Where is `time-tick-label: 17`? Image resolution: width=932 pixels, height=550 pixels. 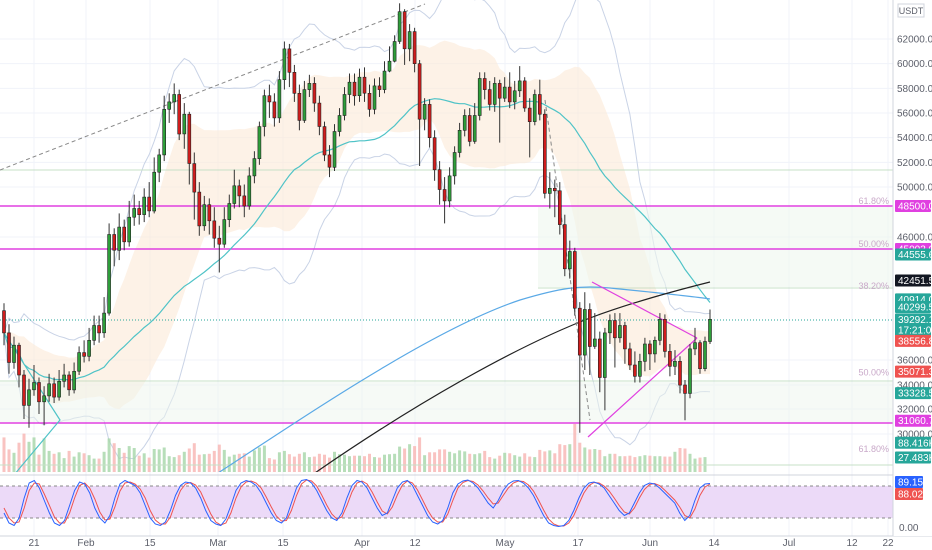
time-tick-label: 17 is located at coordinates (578, 543).